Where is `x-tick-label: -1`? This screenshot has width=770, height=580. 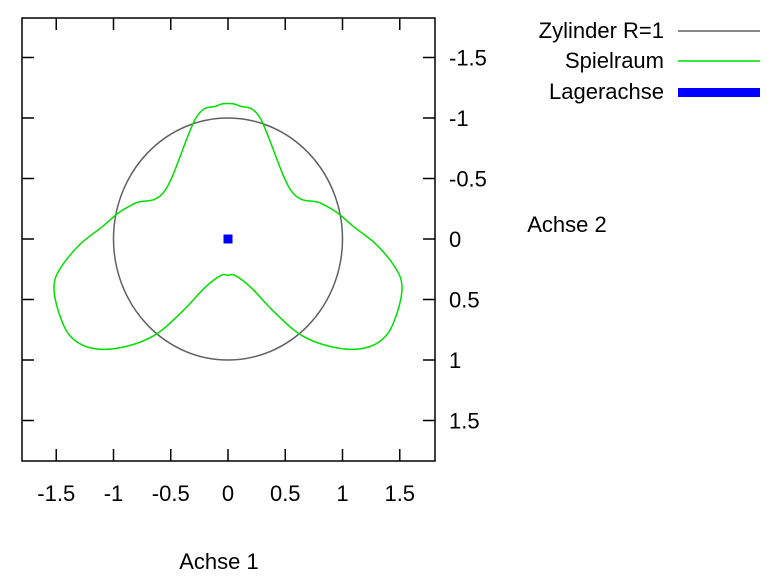
x-tick-label: -1 is located at coordinates (114, 493).